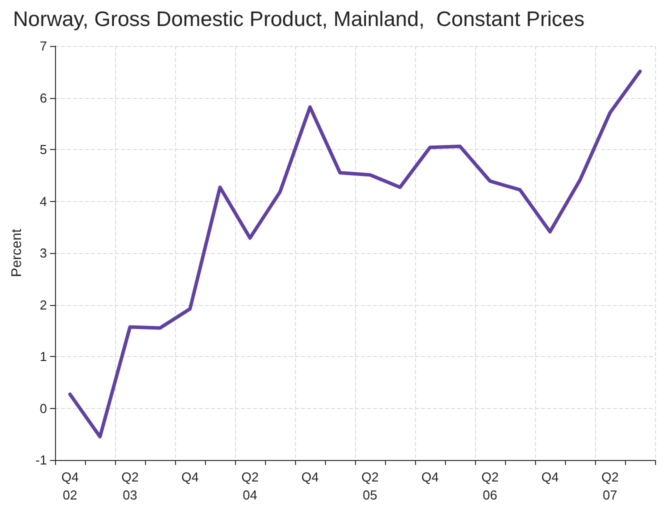  What do you see at coordinates (43, 98) in the screenshot?
I see `y-tick-label: 6` at bounding box center [43, 98].